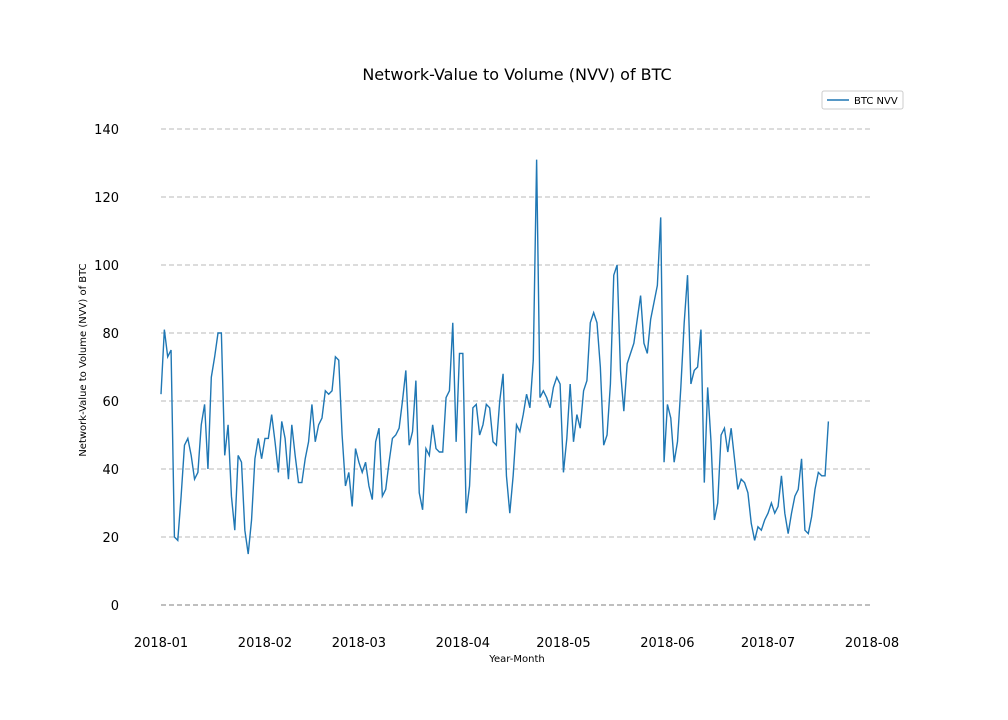 Image resolution: width=1008 pixels, height=720 pixels. I want to click on x-tick-label: 2018-02, so click(265, 643).